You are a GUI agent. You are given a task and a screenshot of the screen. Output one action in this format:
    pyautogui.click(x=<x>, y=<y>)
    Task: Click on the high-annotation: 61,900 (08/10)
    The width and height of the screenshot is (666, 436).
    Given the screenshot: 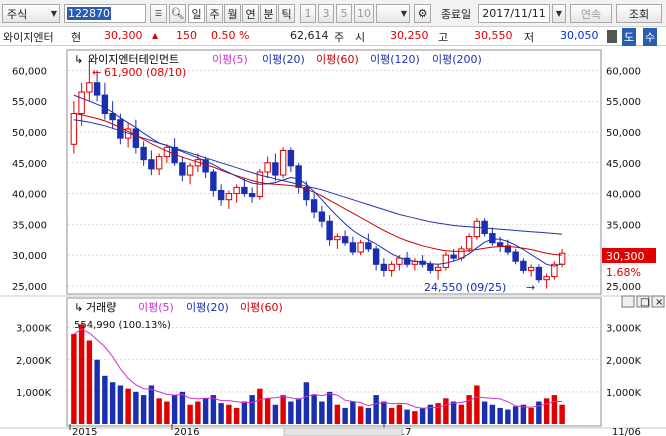 What is the action you would take?
    pyautogui.click(x=145, y=72)
    